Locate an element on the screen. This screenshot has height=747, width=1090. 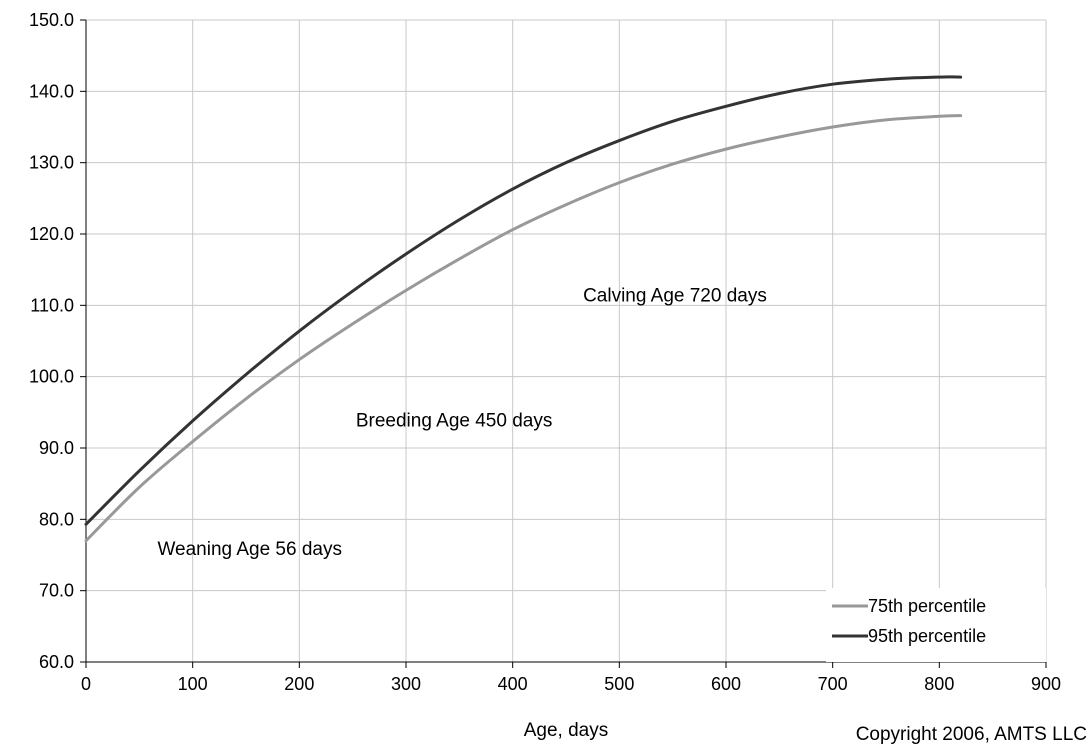
y-tick-label: 150.0 is located at coordinates (51, 20).